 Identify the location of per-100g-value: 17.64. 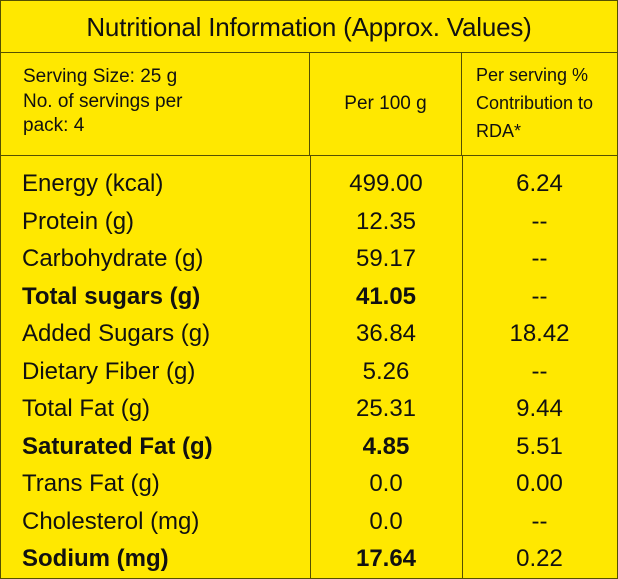
(386, 558).